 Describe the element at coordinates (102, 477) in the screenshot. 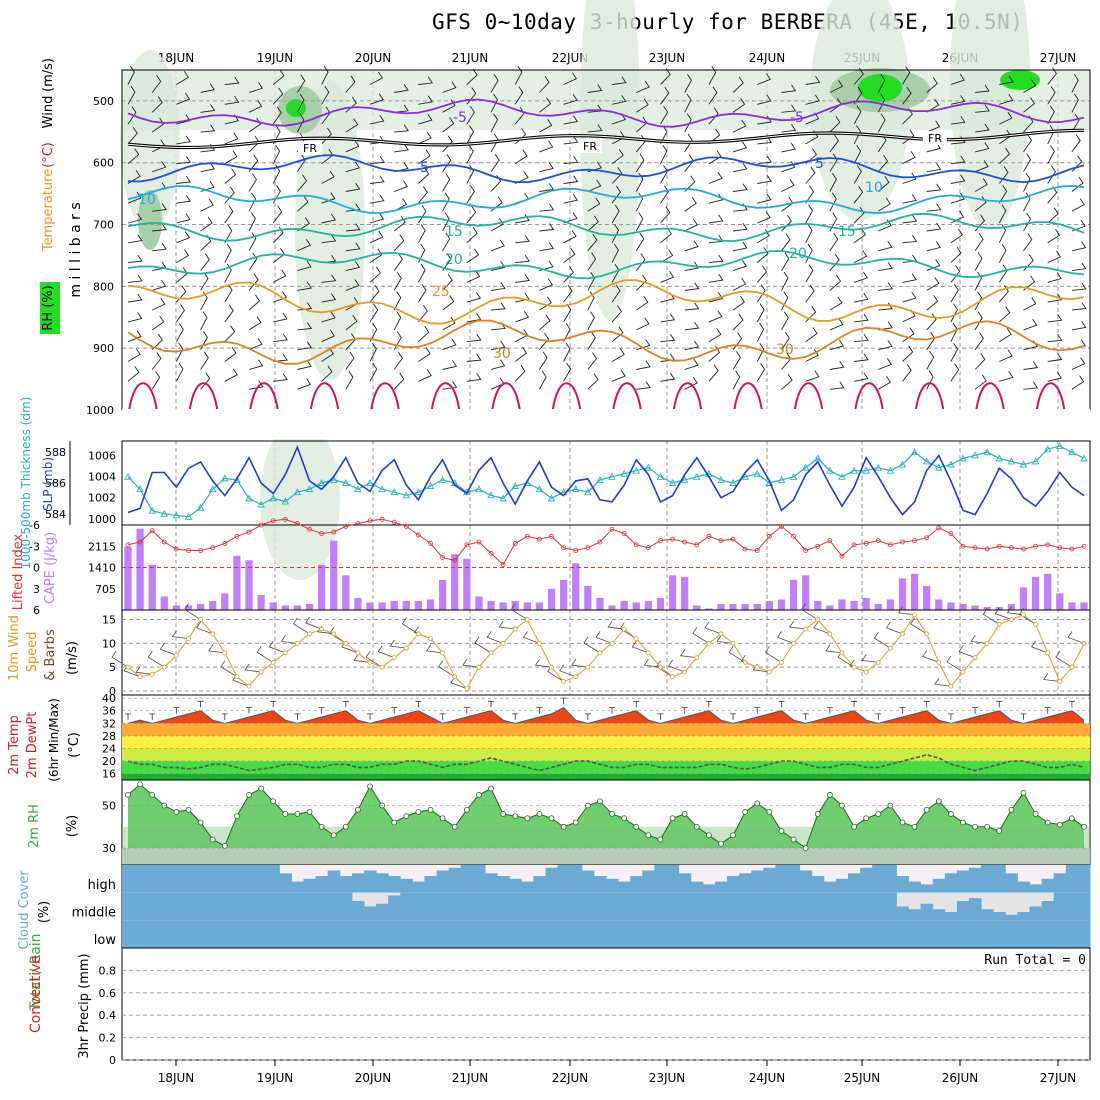

I see `slp-tick-label: 1004` at that location.